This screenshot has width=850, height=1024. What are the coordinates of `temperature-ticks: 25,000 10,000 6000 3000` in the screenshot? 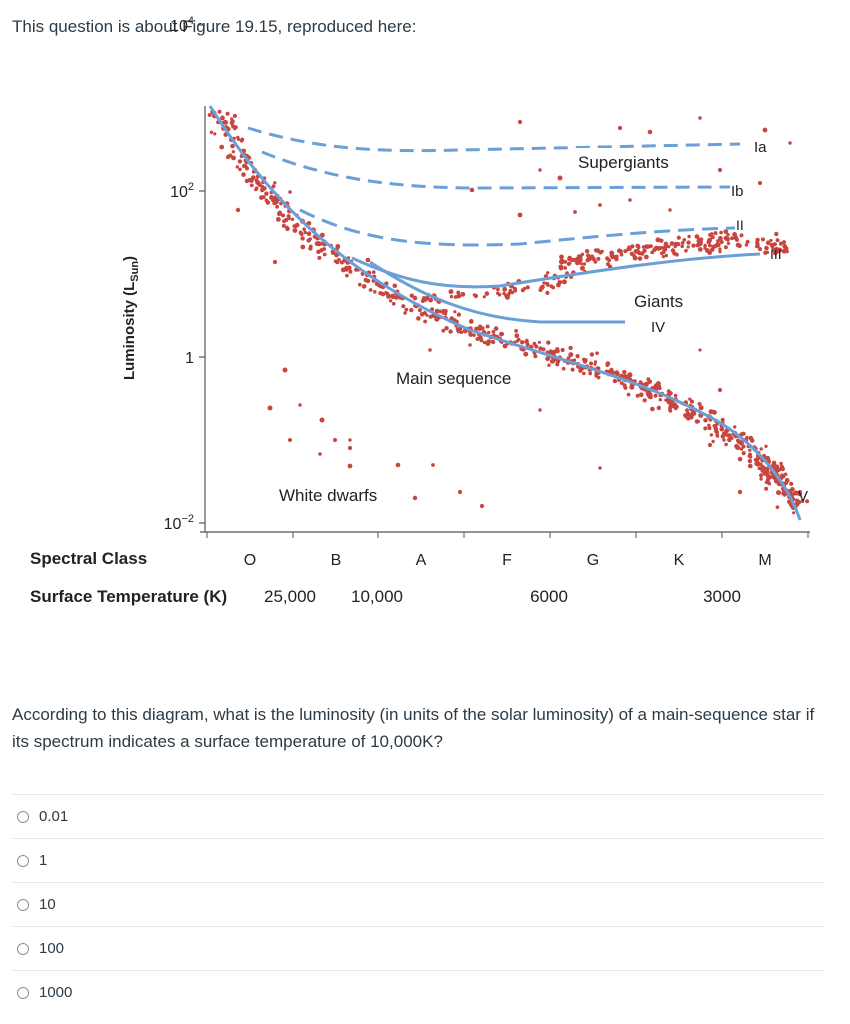 It's located at (502, 596).